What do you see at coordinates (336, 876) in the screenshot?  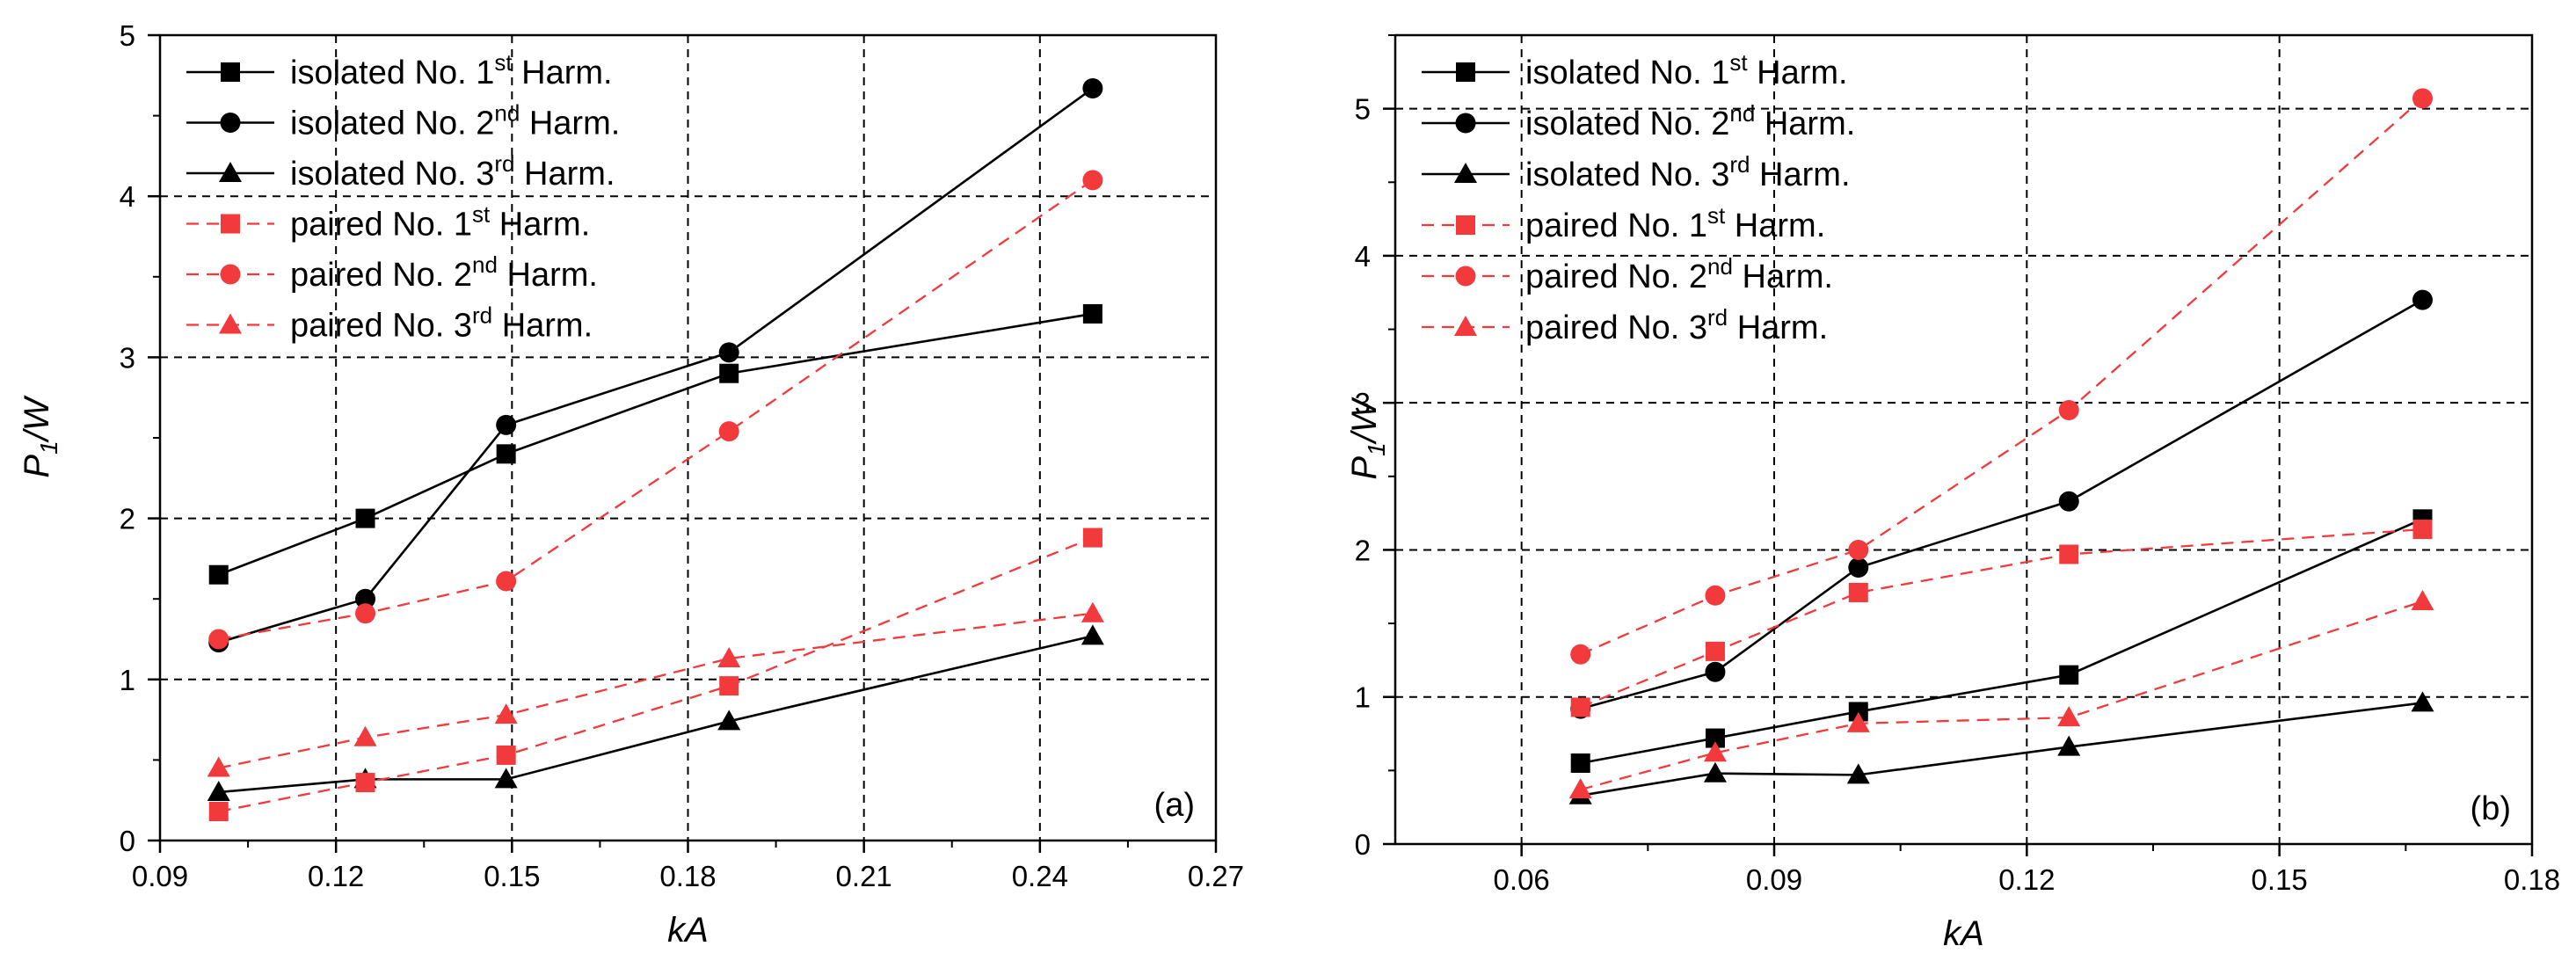 I see `x-tick-label: 0.12` at bounding box center [336, 876].